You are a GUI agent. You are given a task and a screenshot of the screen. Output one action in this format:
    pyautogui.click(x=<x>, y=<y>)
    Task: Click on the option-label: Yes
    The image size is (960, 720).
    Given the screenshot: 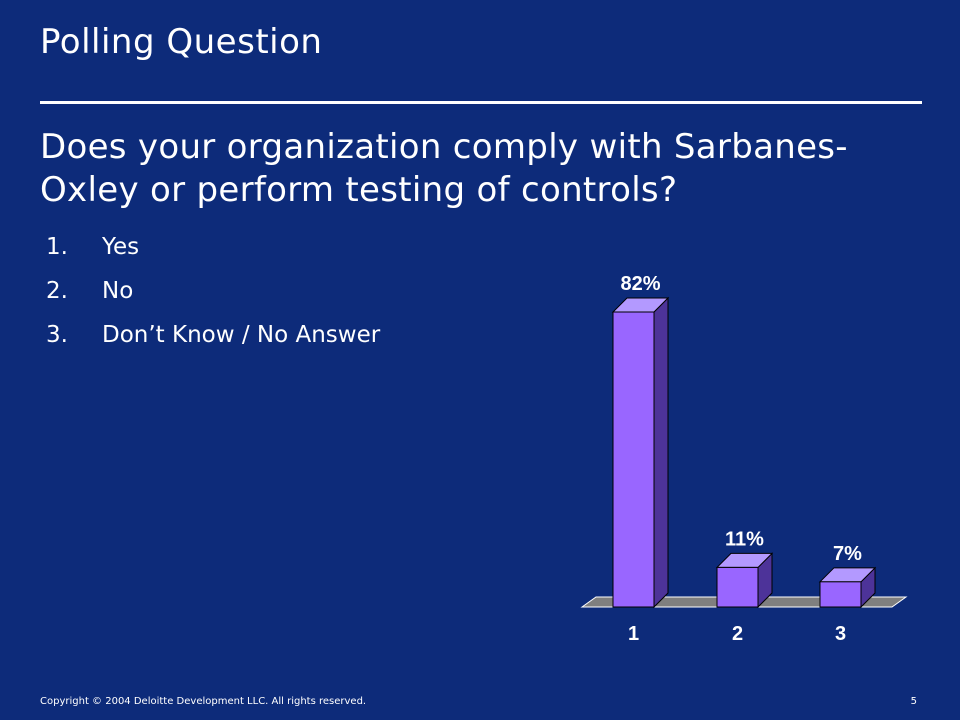 What is the action you would take?
    pyautogui.click(x=121, y=247)
    